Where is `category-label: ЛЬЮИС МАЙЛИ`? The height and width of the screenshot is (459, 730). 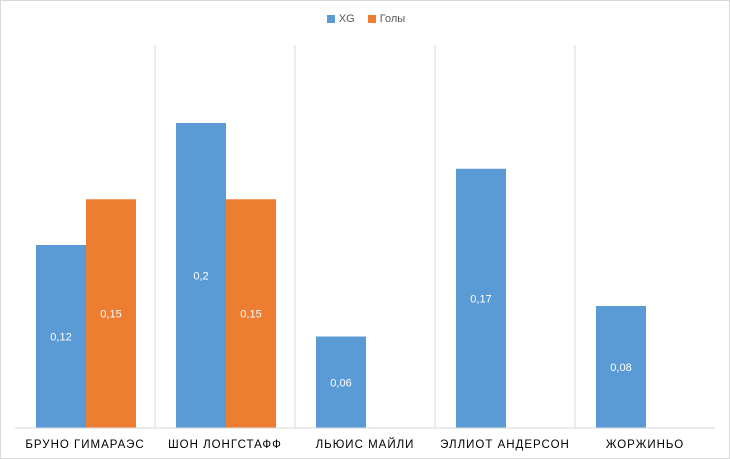
category-label: ЛЬЮИС МАЙЛИ is located at coordinates (365, 444).